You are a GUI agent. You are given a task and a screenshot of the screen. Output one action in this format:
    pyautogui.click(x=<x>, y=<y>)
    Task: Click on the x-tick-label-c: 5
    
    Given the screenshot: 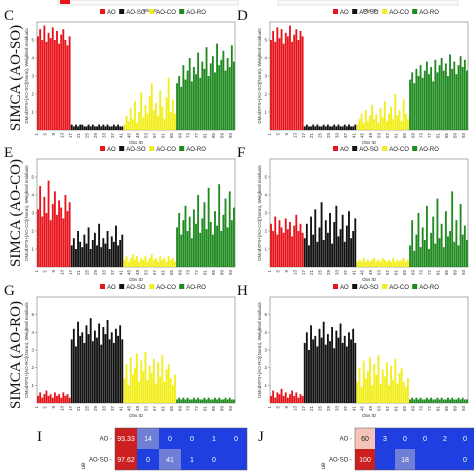 What is the action you would take?
    pyautogui.click(x=44, y=134)
    